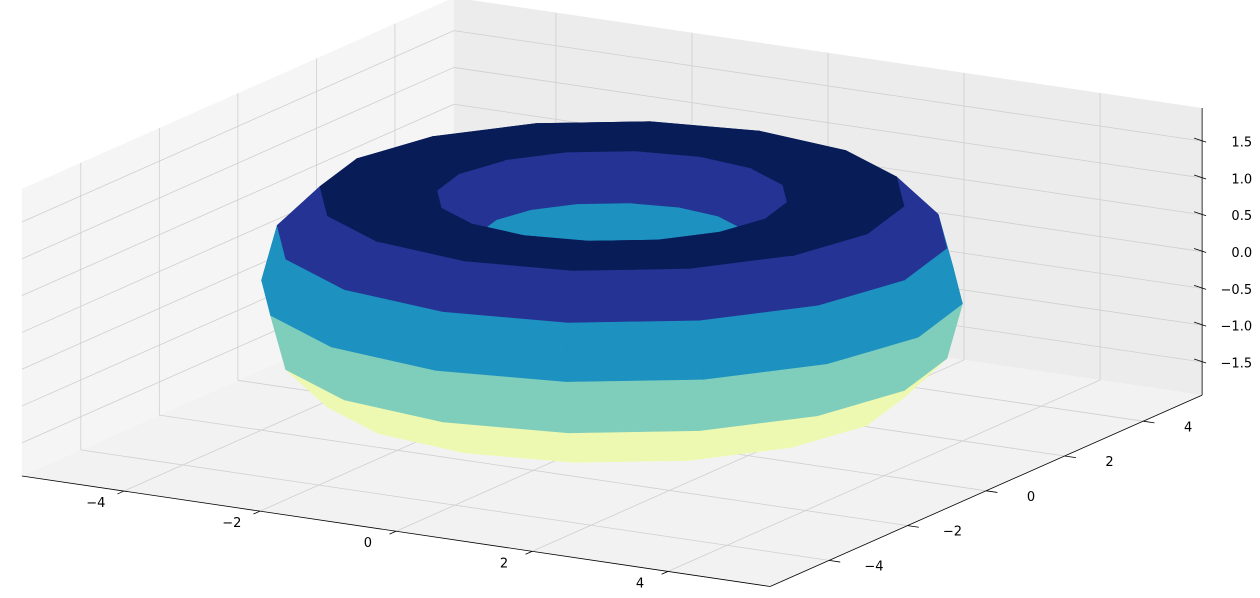 Image resolution: width=1260 pixels, height=598 pixels. Describe the element at coordinates (1188, 427) in the screenshot. I see `y-tick-label: 4` at that location.